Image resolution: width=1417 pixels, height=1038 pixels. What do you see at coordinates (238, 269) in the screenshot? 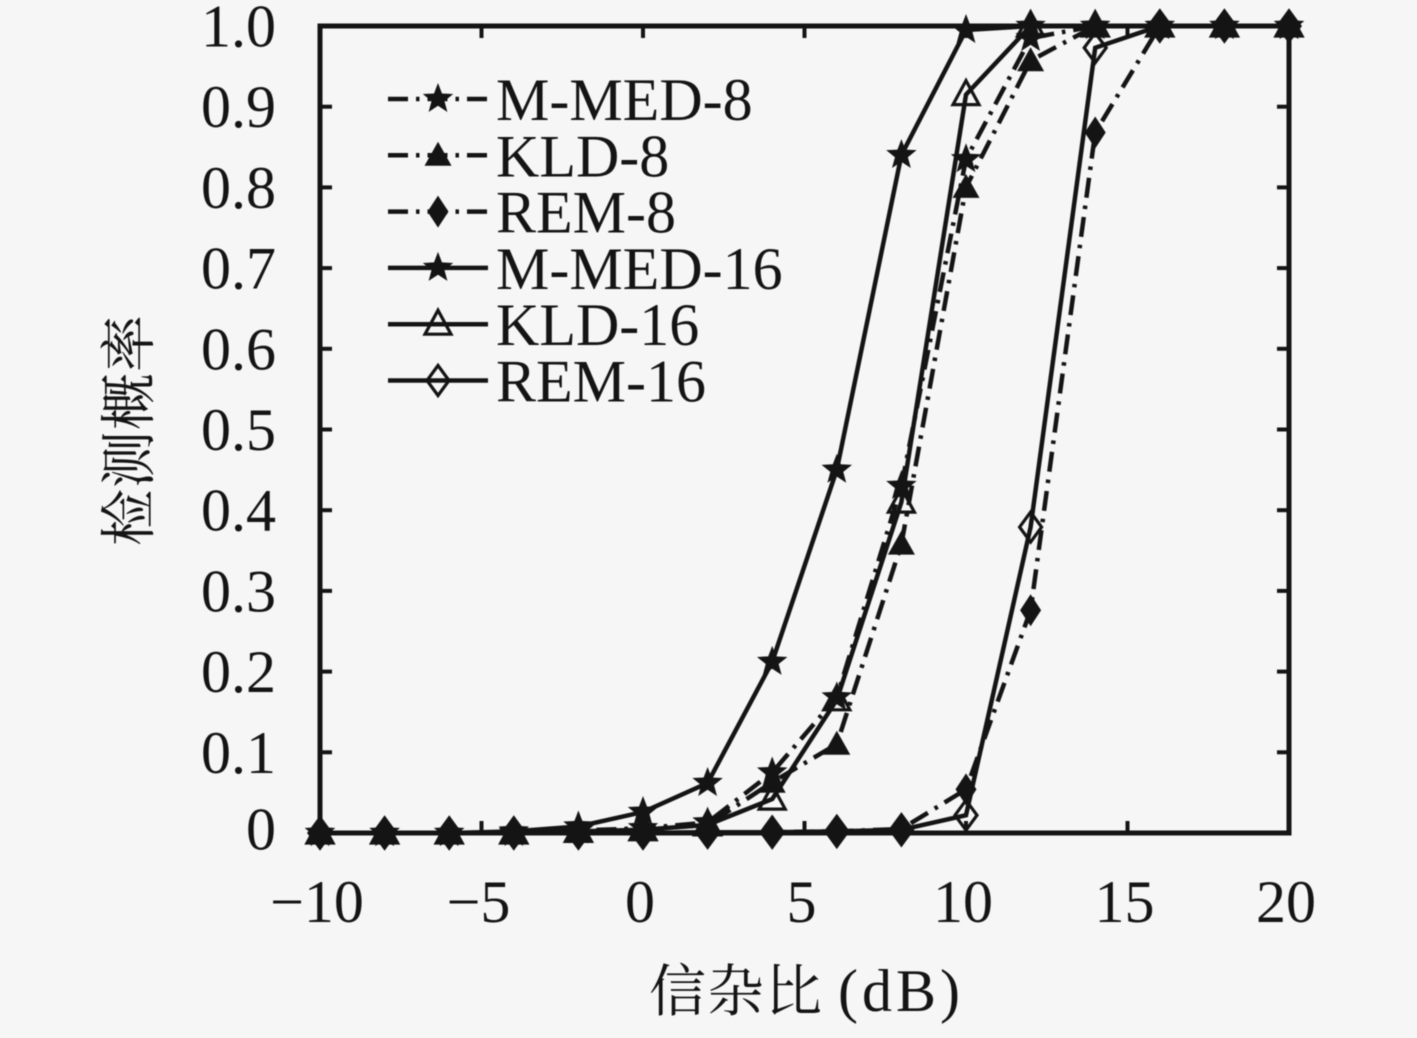
I see `svg-text: 0.7` at bounding box center [238, 269].